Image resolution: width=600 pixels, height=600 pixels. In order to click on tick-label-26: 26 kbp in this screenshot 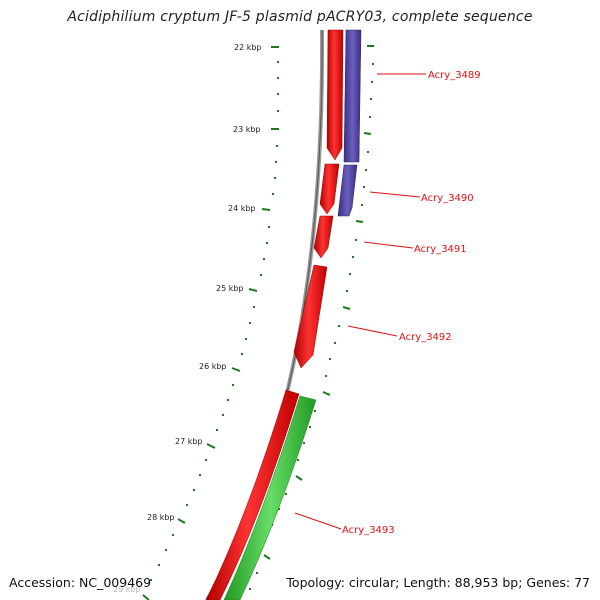, I will do `click(213, 366)`.